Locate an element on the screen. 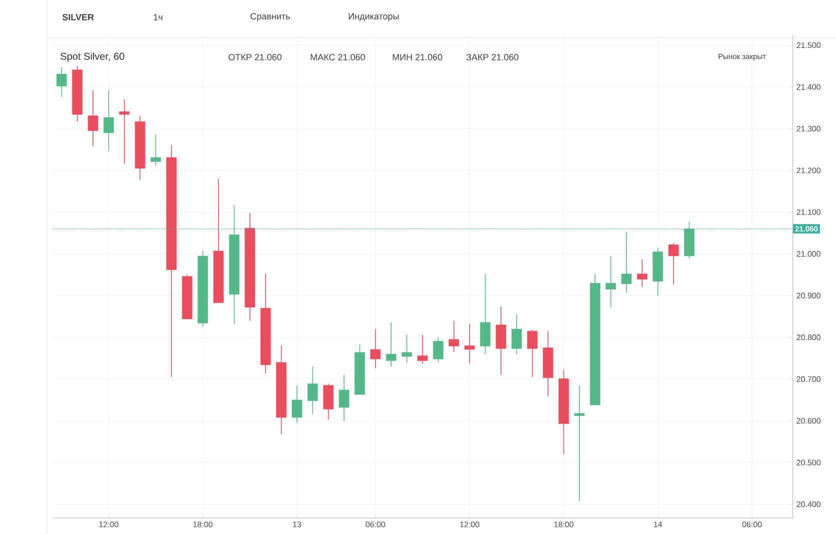  annotation: ОТКР 21.060 is located at coordinates (255, 57).